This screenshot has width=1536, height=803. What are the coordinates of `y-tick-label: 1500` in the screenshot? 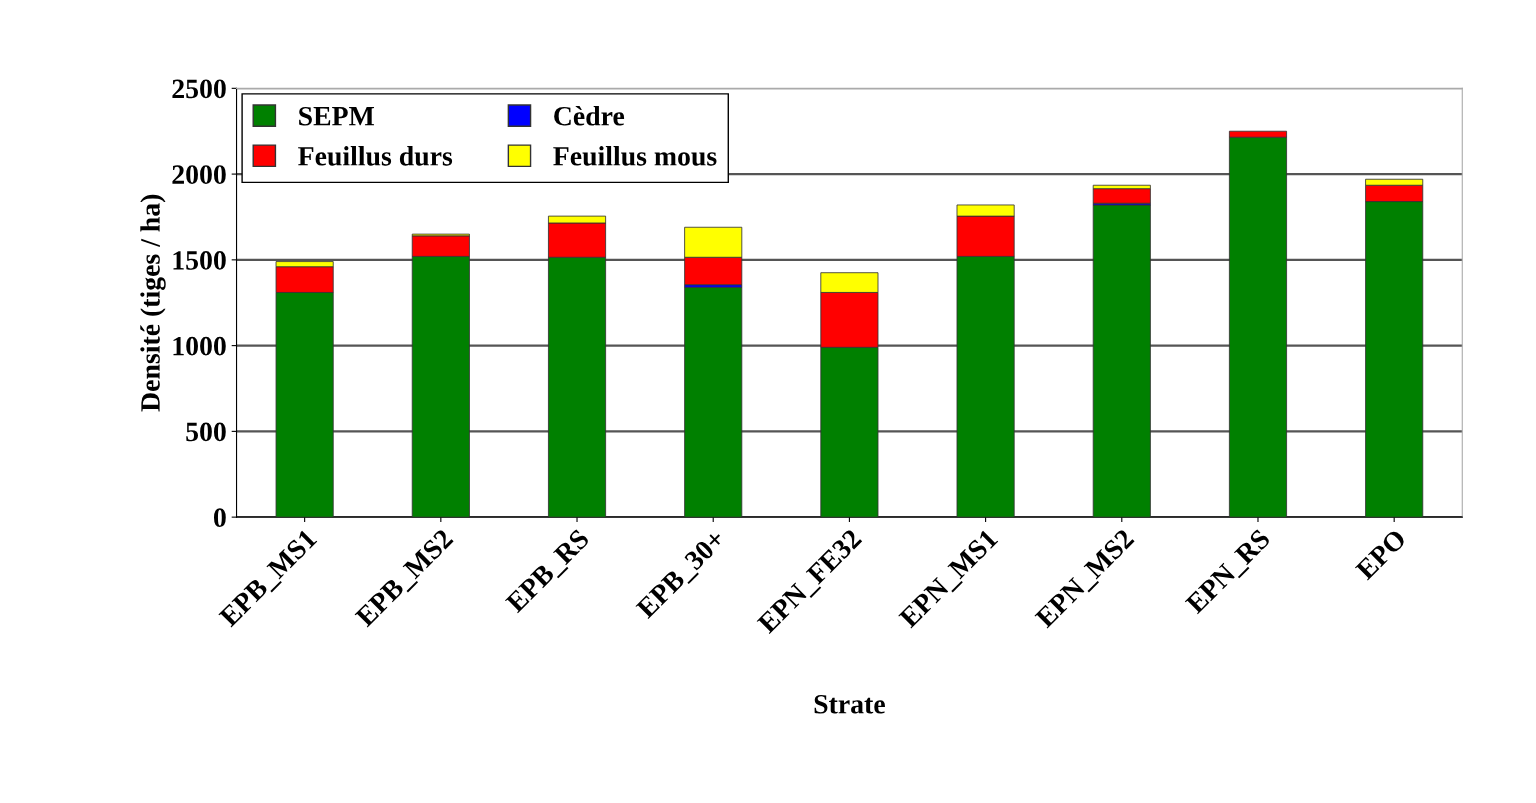 It's located at (199, 260).